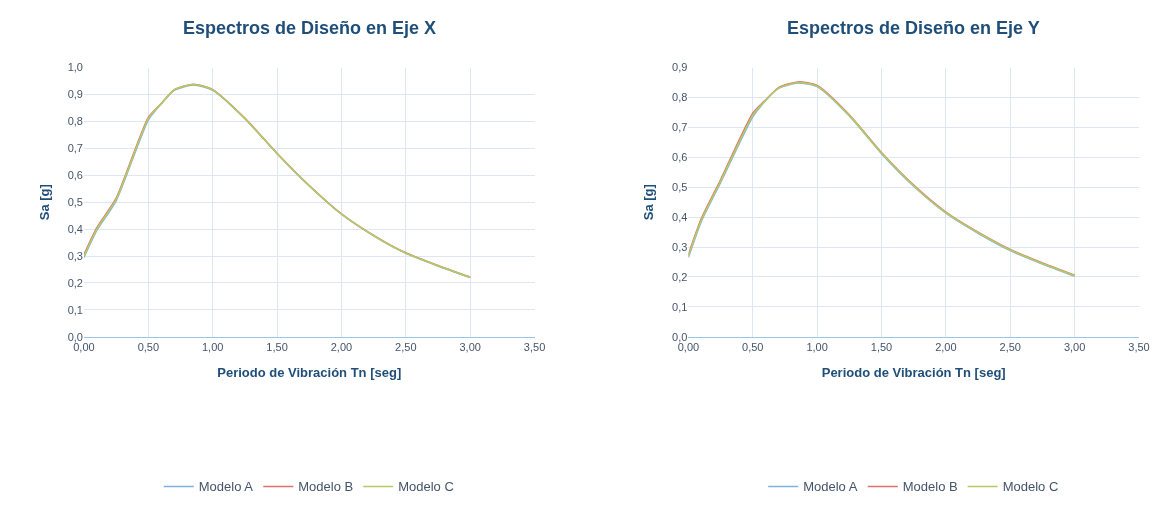 The height and width of the screenshot is (514, 1162). What do you see at coordinates (75, 67) in the screenshot?
I see `y-tick-label: 1,0` at bounding box center [75, 67].